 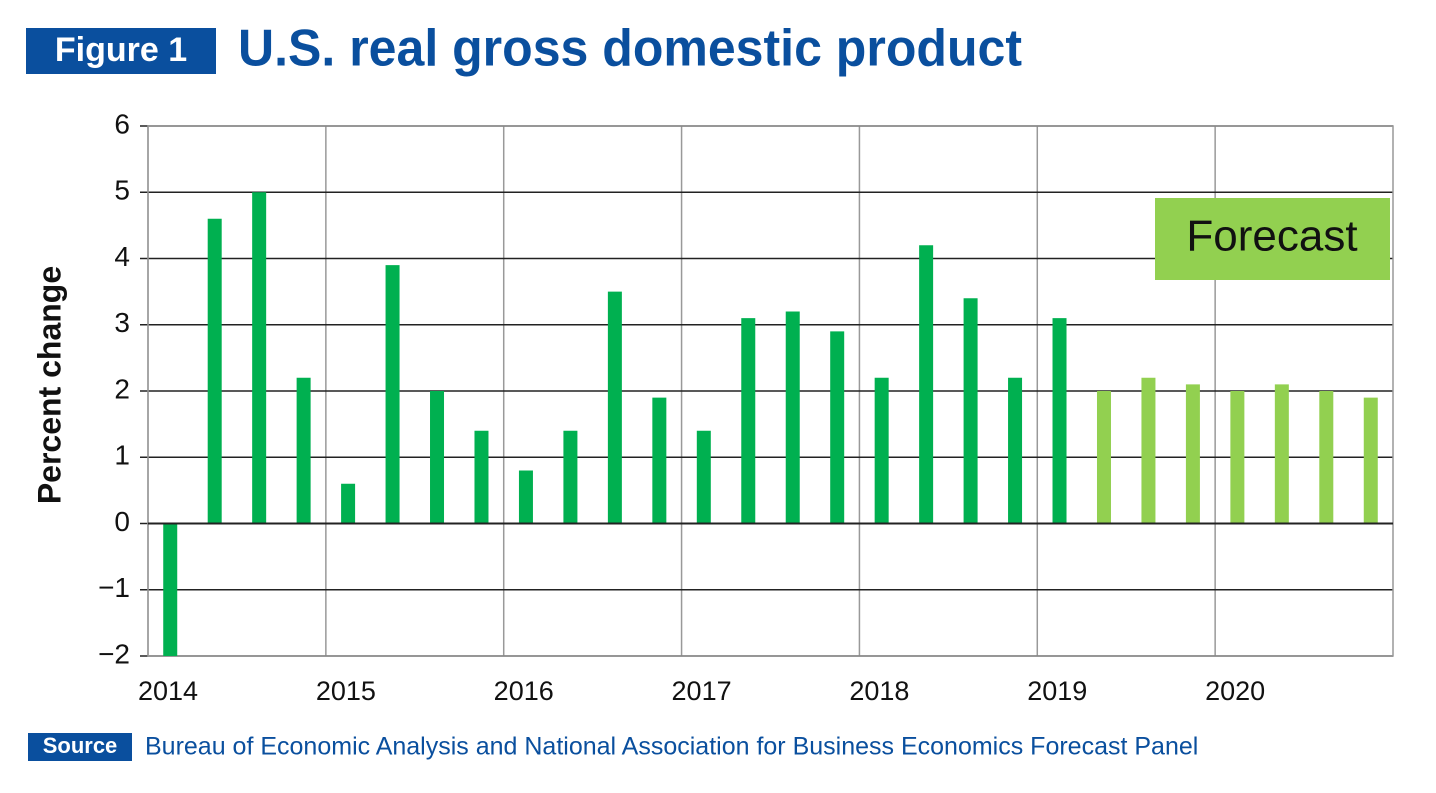 What do you see at coordinates (114, 653) in the screenshot?
I see `y-tick-label: −2` at bounding box center [114, 653].